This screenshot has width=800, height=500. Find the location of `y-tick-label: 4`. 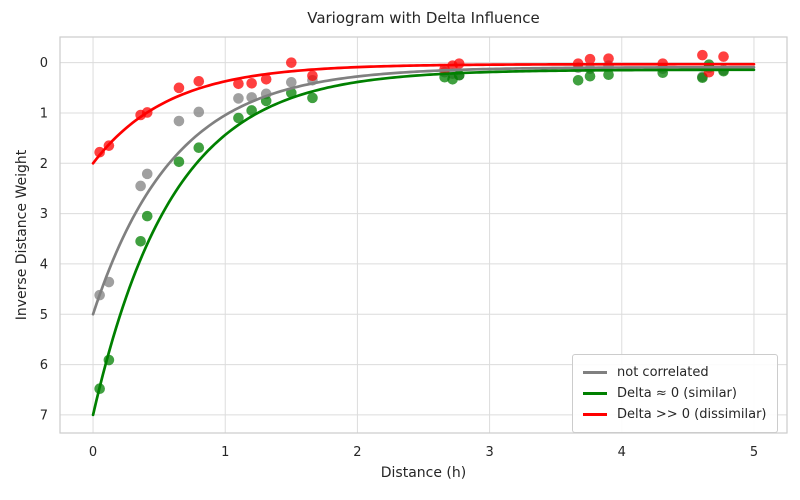

y-tick-label: 4 is located at coordinates (44, 264).